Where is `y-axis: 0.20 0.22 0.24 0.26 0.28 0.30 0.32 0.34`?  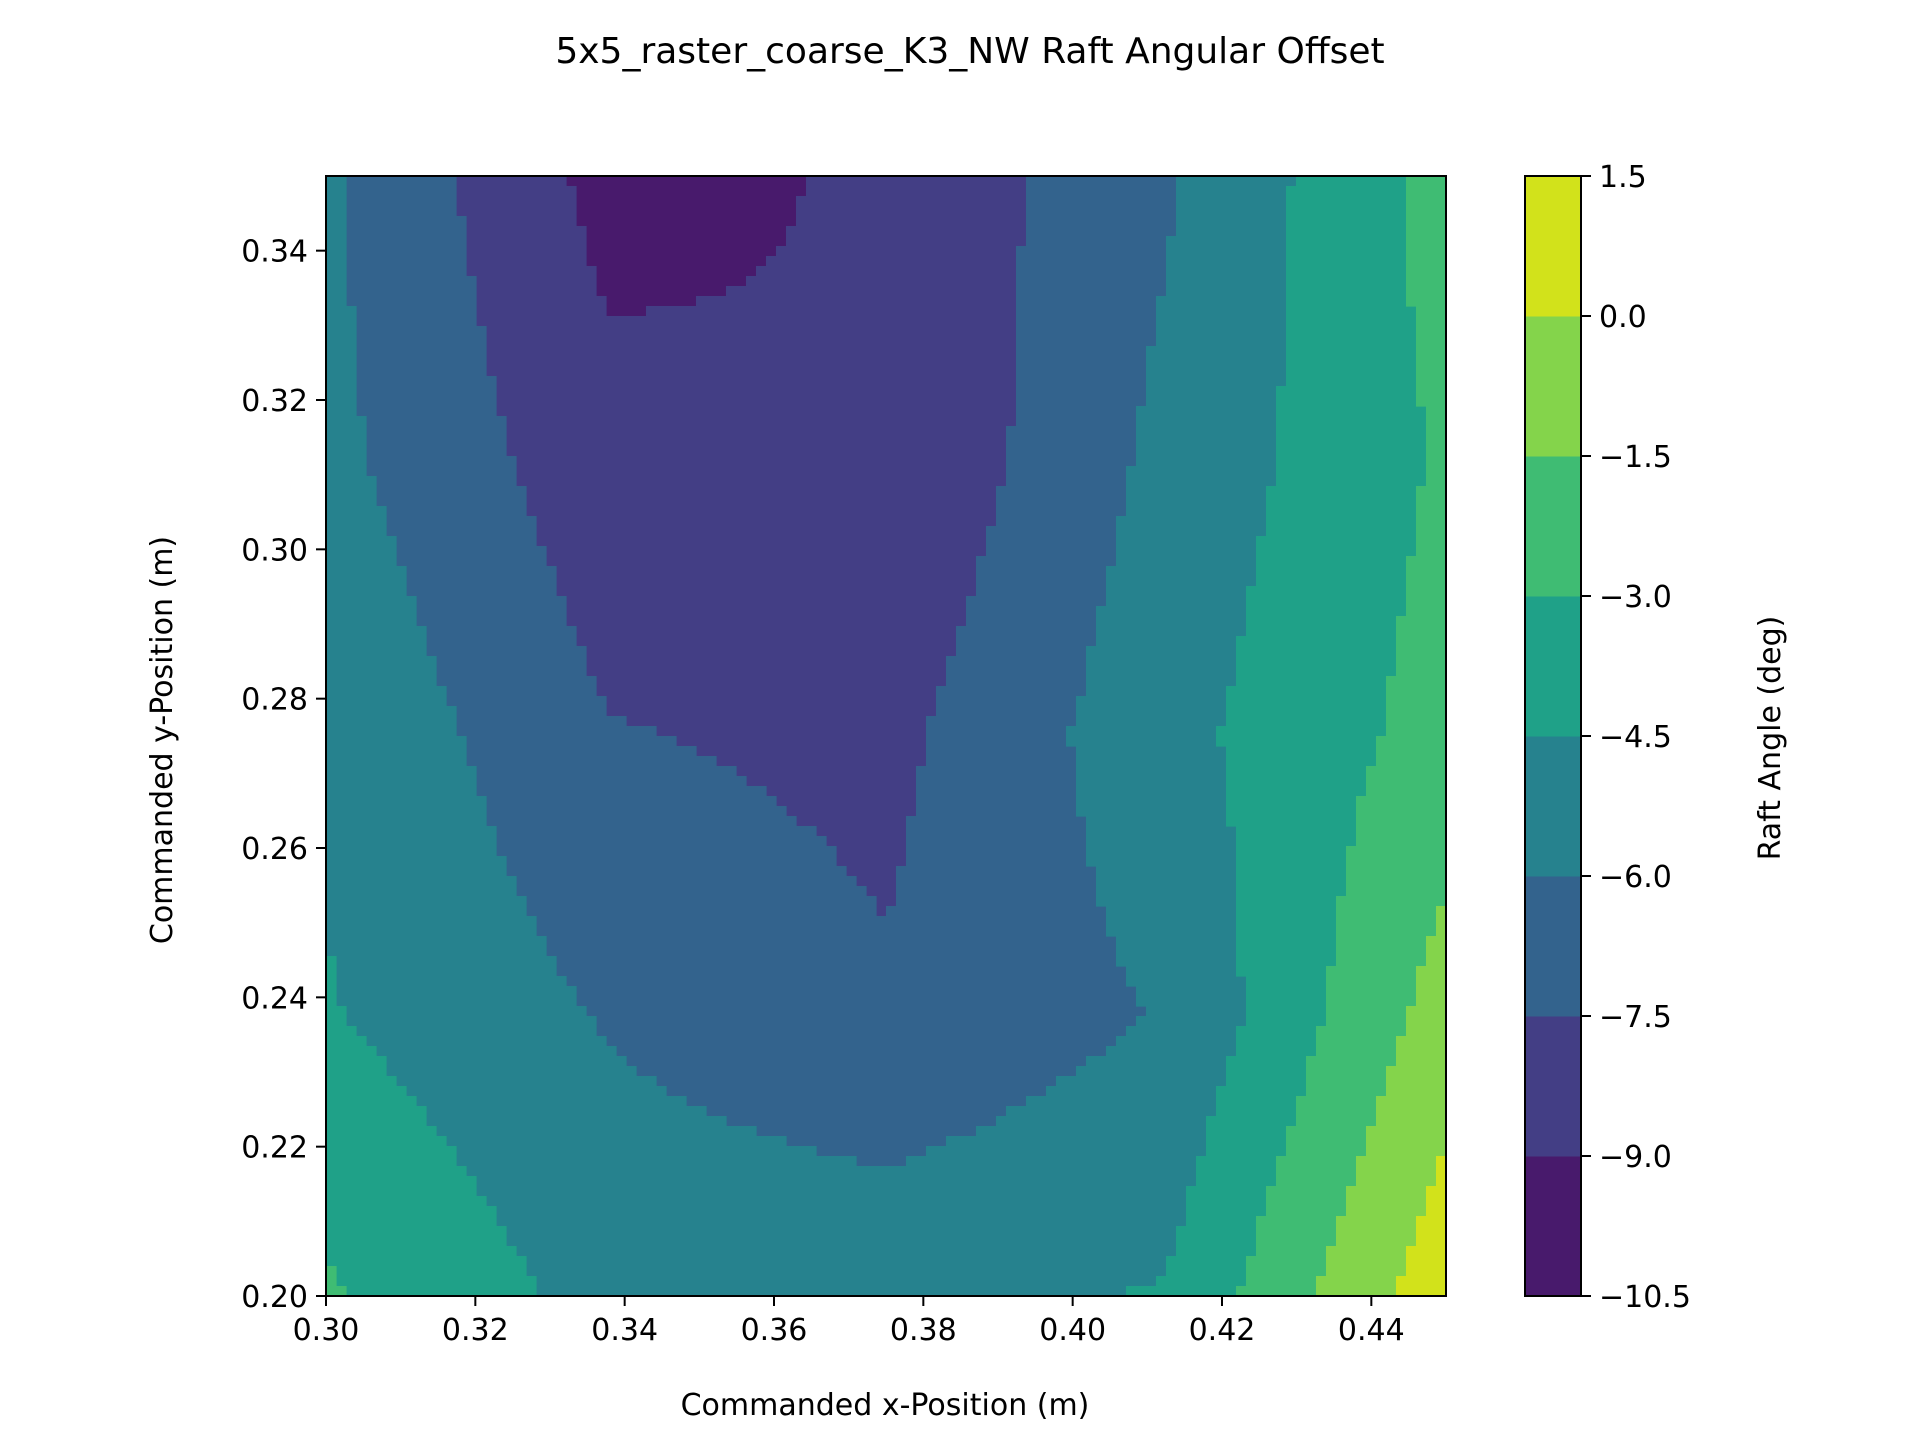
y-axis: 0.20 0.22 0.24 0.26 0.28 0.30 0.32 0.34 is located at coordinates (283, 775).